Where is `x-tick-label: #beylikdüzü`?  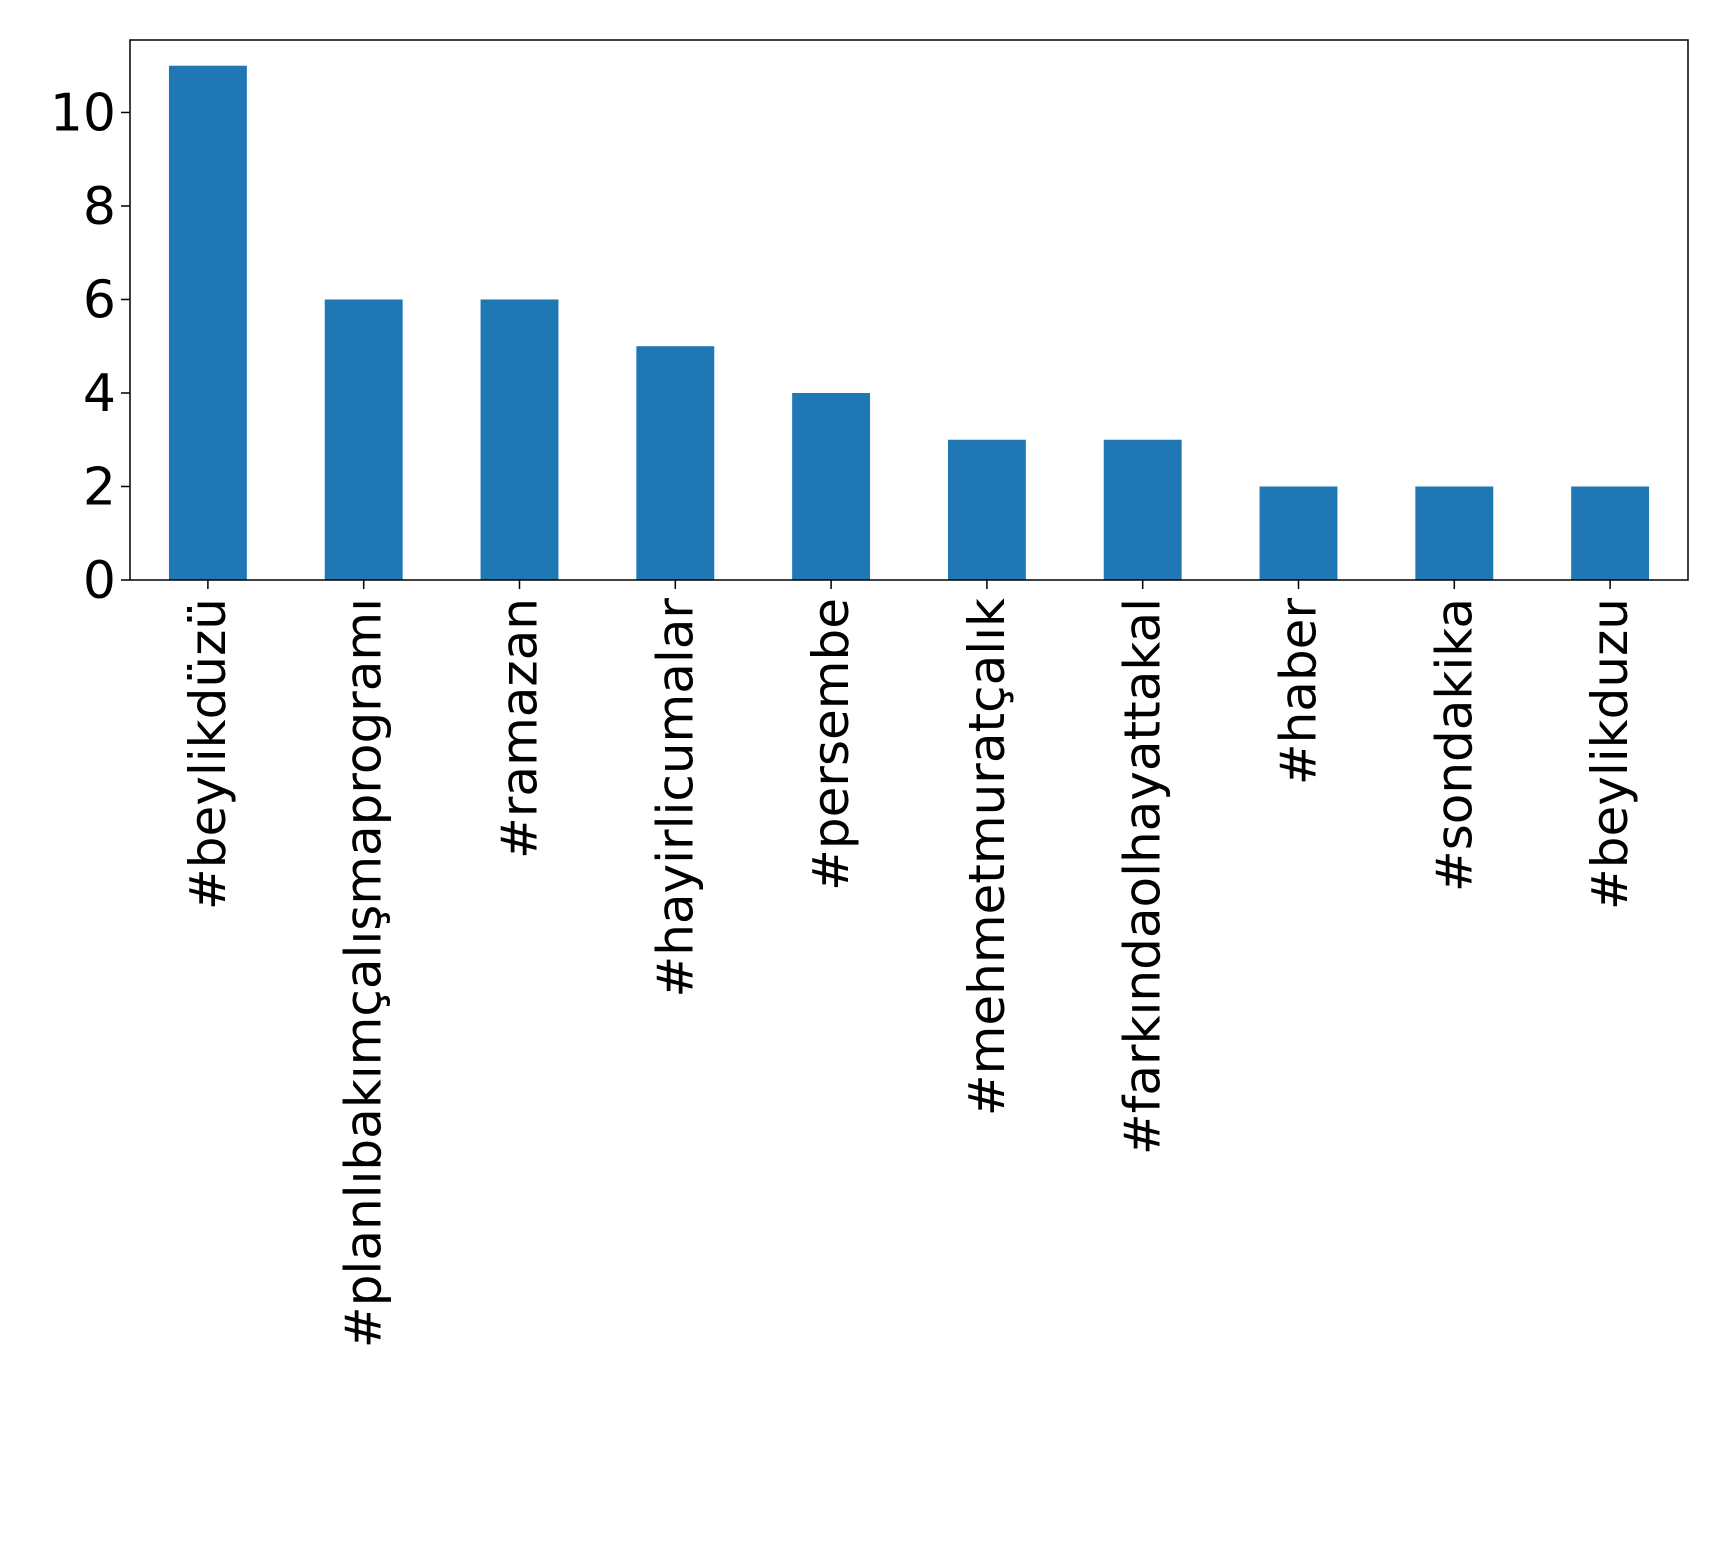
x-tick-label: #beylikdüzü is located at coordinates (208, 754).